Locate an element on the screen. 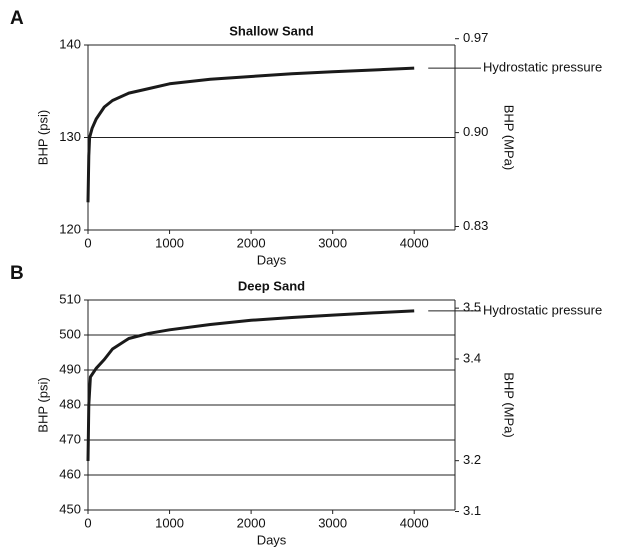  y-tick-label: 120 is located at coordinates (70, 228).